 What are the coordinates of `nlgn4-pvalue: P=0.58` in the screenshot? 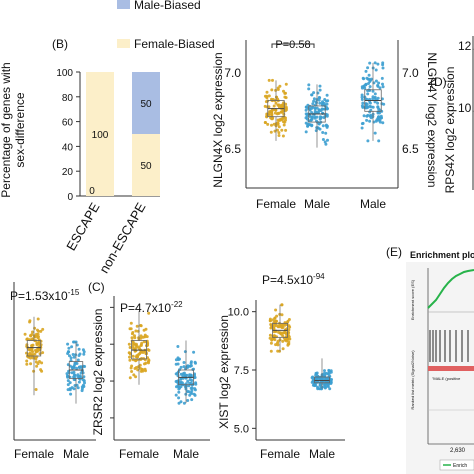 It's located at (292, 45).